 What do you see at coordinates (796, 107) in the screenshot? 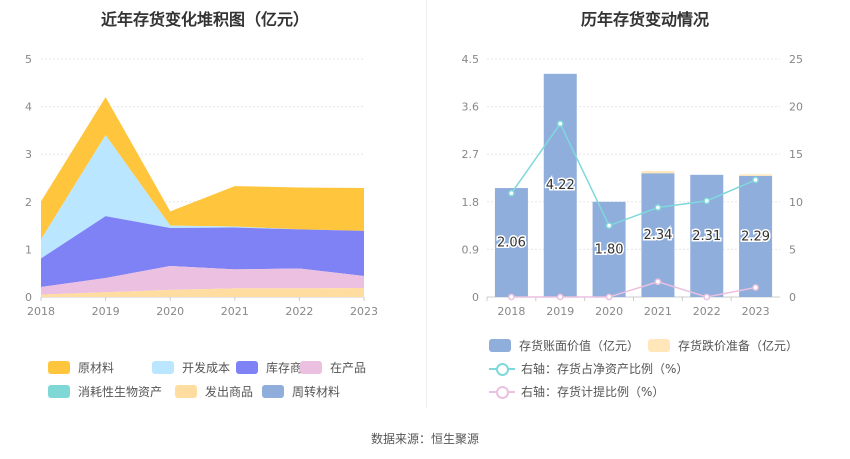
I see `y2-tick-label: 20` at bounding box center [796, 107].